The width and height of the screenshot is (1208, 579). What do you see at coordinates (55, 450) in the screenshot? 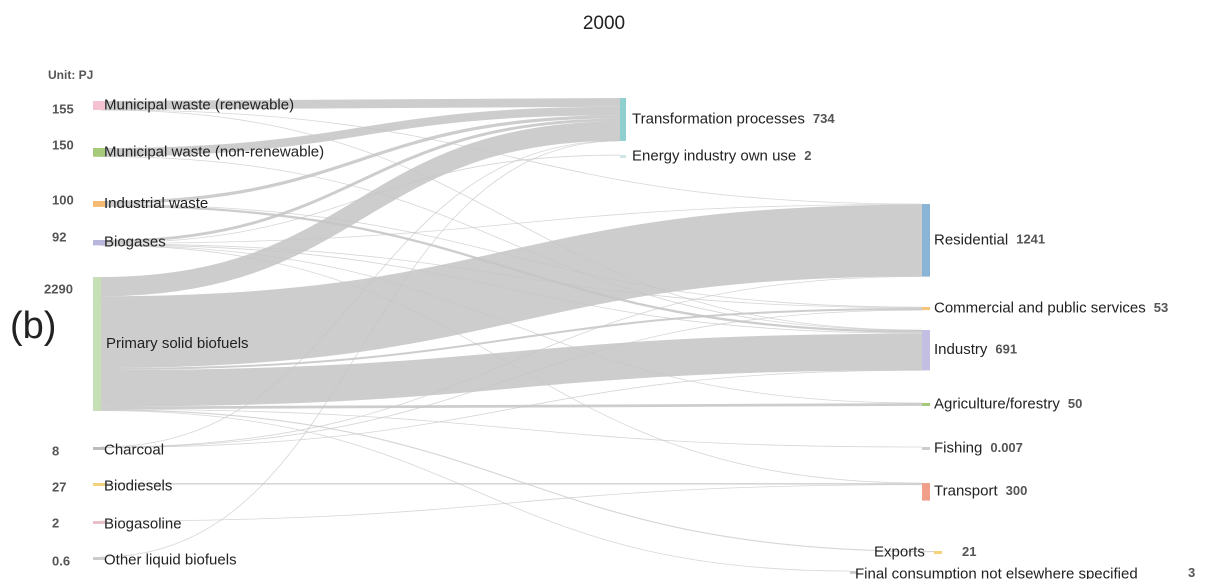
I see `source-value: 8` at bounding box center [55, 450].